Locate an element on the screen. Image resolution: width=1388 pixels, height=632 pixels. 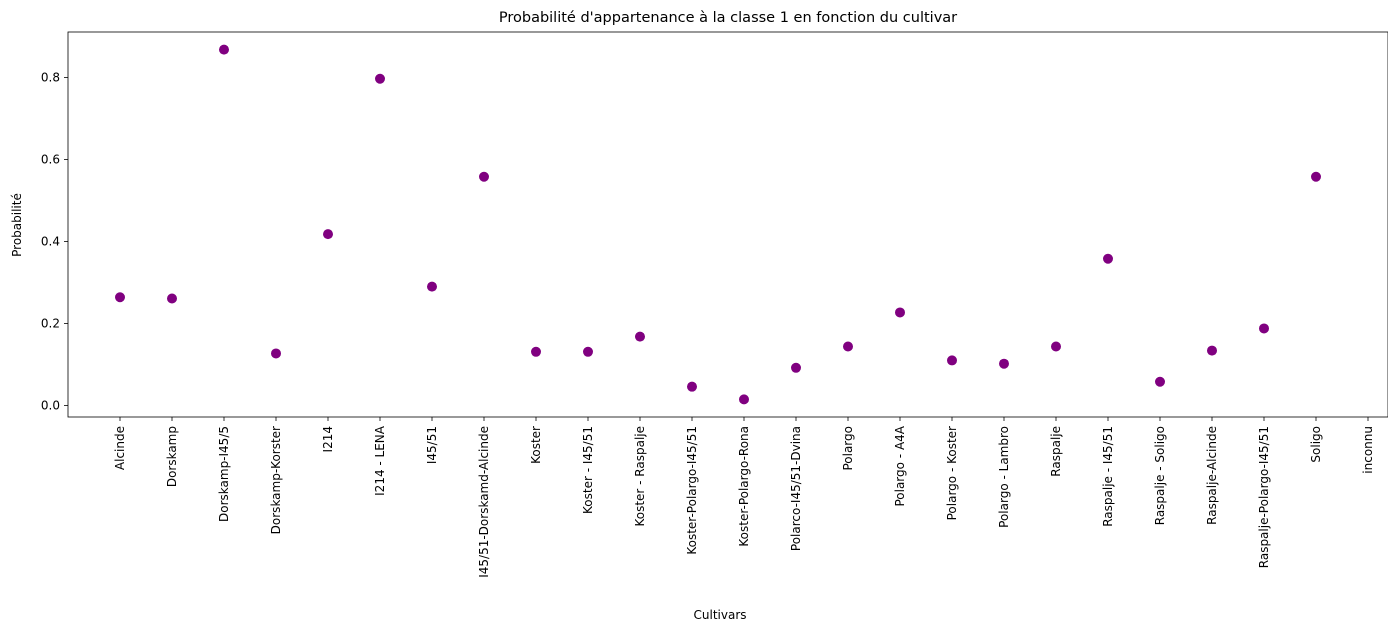
x-tick-label: Koster-Polargo-I45/51 is located at coordinates (692, 490).